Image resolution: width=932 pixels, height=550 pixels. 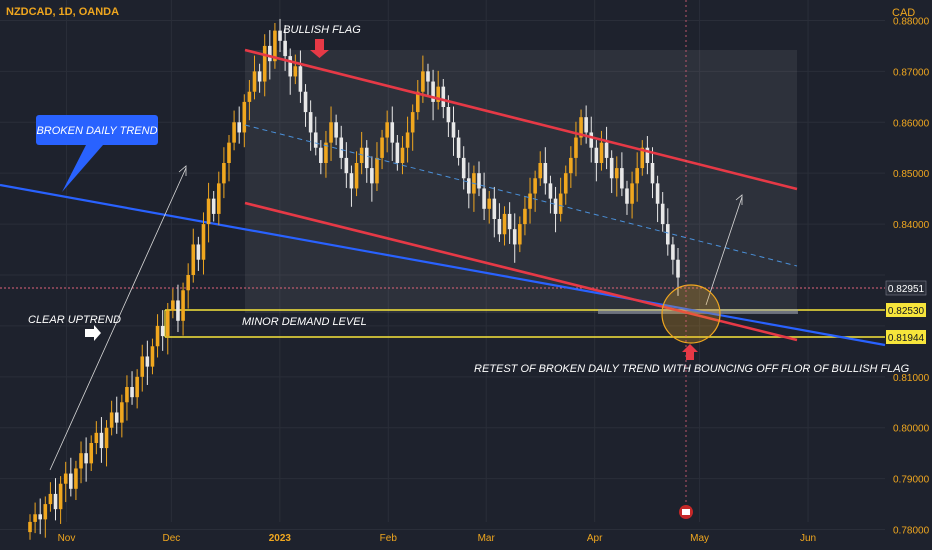 I want to click on price-tick-label: 0.84000, so click(x=911, y=225).